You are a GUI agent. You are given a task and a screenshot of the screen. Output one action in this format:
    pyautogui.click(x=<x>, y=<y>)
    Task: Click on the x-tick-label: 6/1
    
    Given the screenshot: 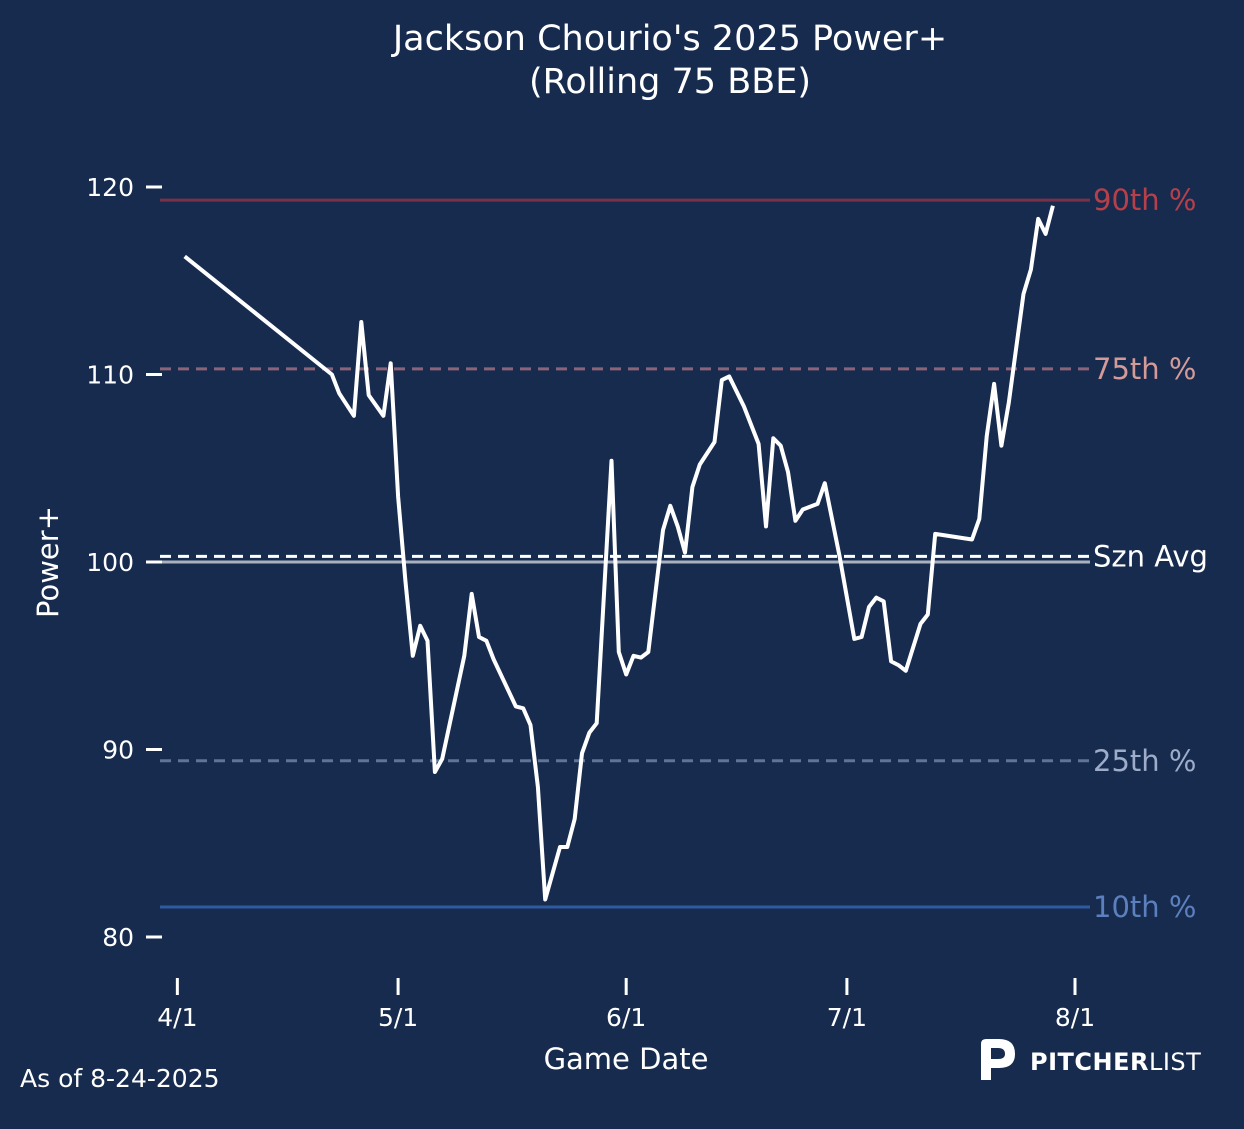 What is the action you would take?
    pyautogui.click(x=626, y=1017)
    